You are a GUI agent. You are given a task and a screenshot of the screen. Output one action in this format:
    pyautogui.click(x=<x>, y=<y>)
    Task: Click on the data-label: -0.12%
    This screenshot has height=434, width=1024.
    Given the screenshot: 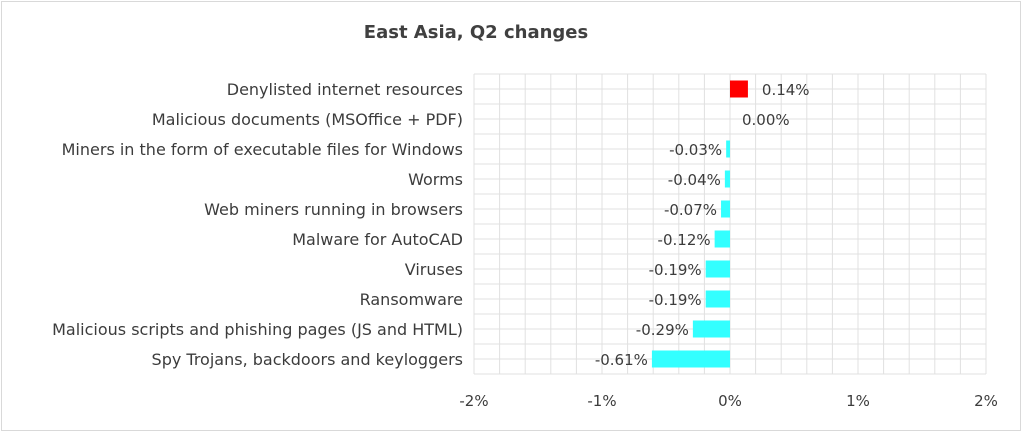 What is the action you would take?
    pyautogui.click(x=684, y=240)
    